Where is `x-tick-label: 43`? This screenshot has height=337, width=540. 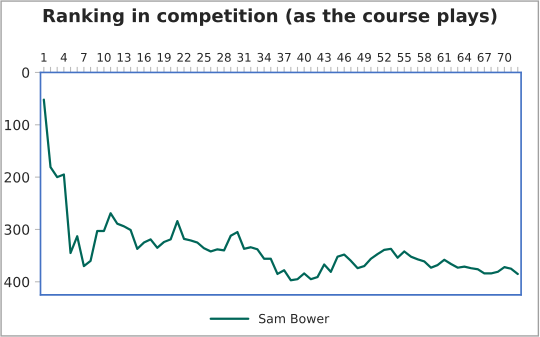 x-tick-label: 43 is located at coordinates (324, 57).